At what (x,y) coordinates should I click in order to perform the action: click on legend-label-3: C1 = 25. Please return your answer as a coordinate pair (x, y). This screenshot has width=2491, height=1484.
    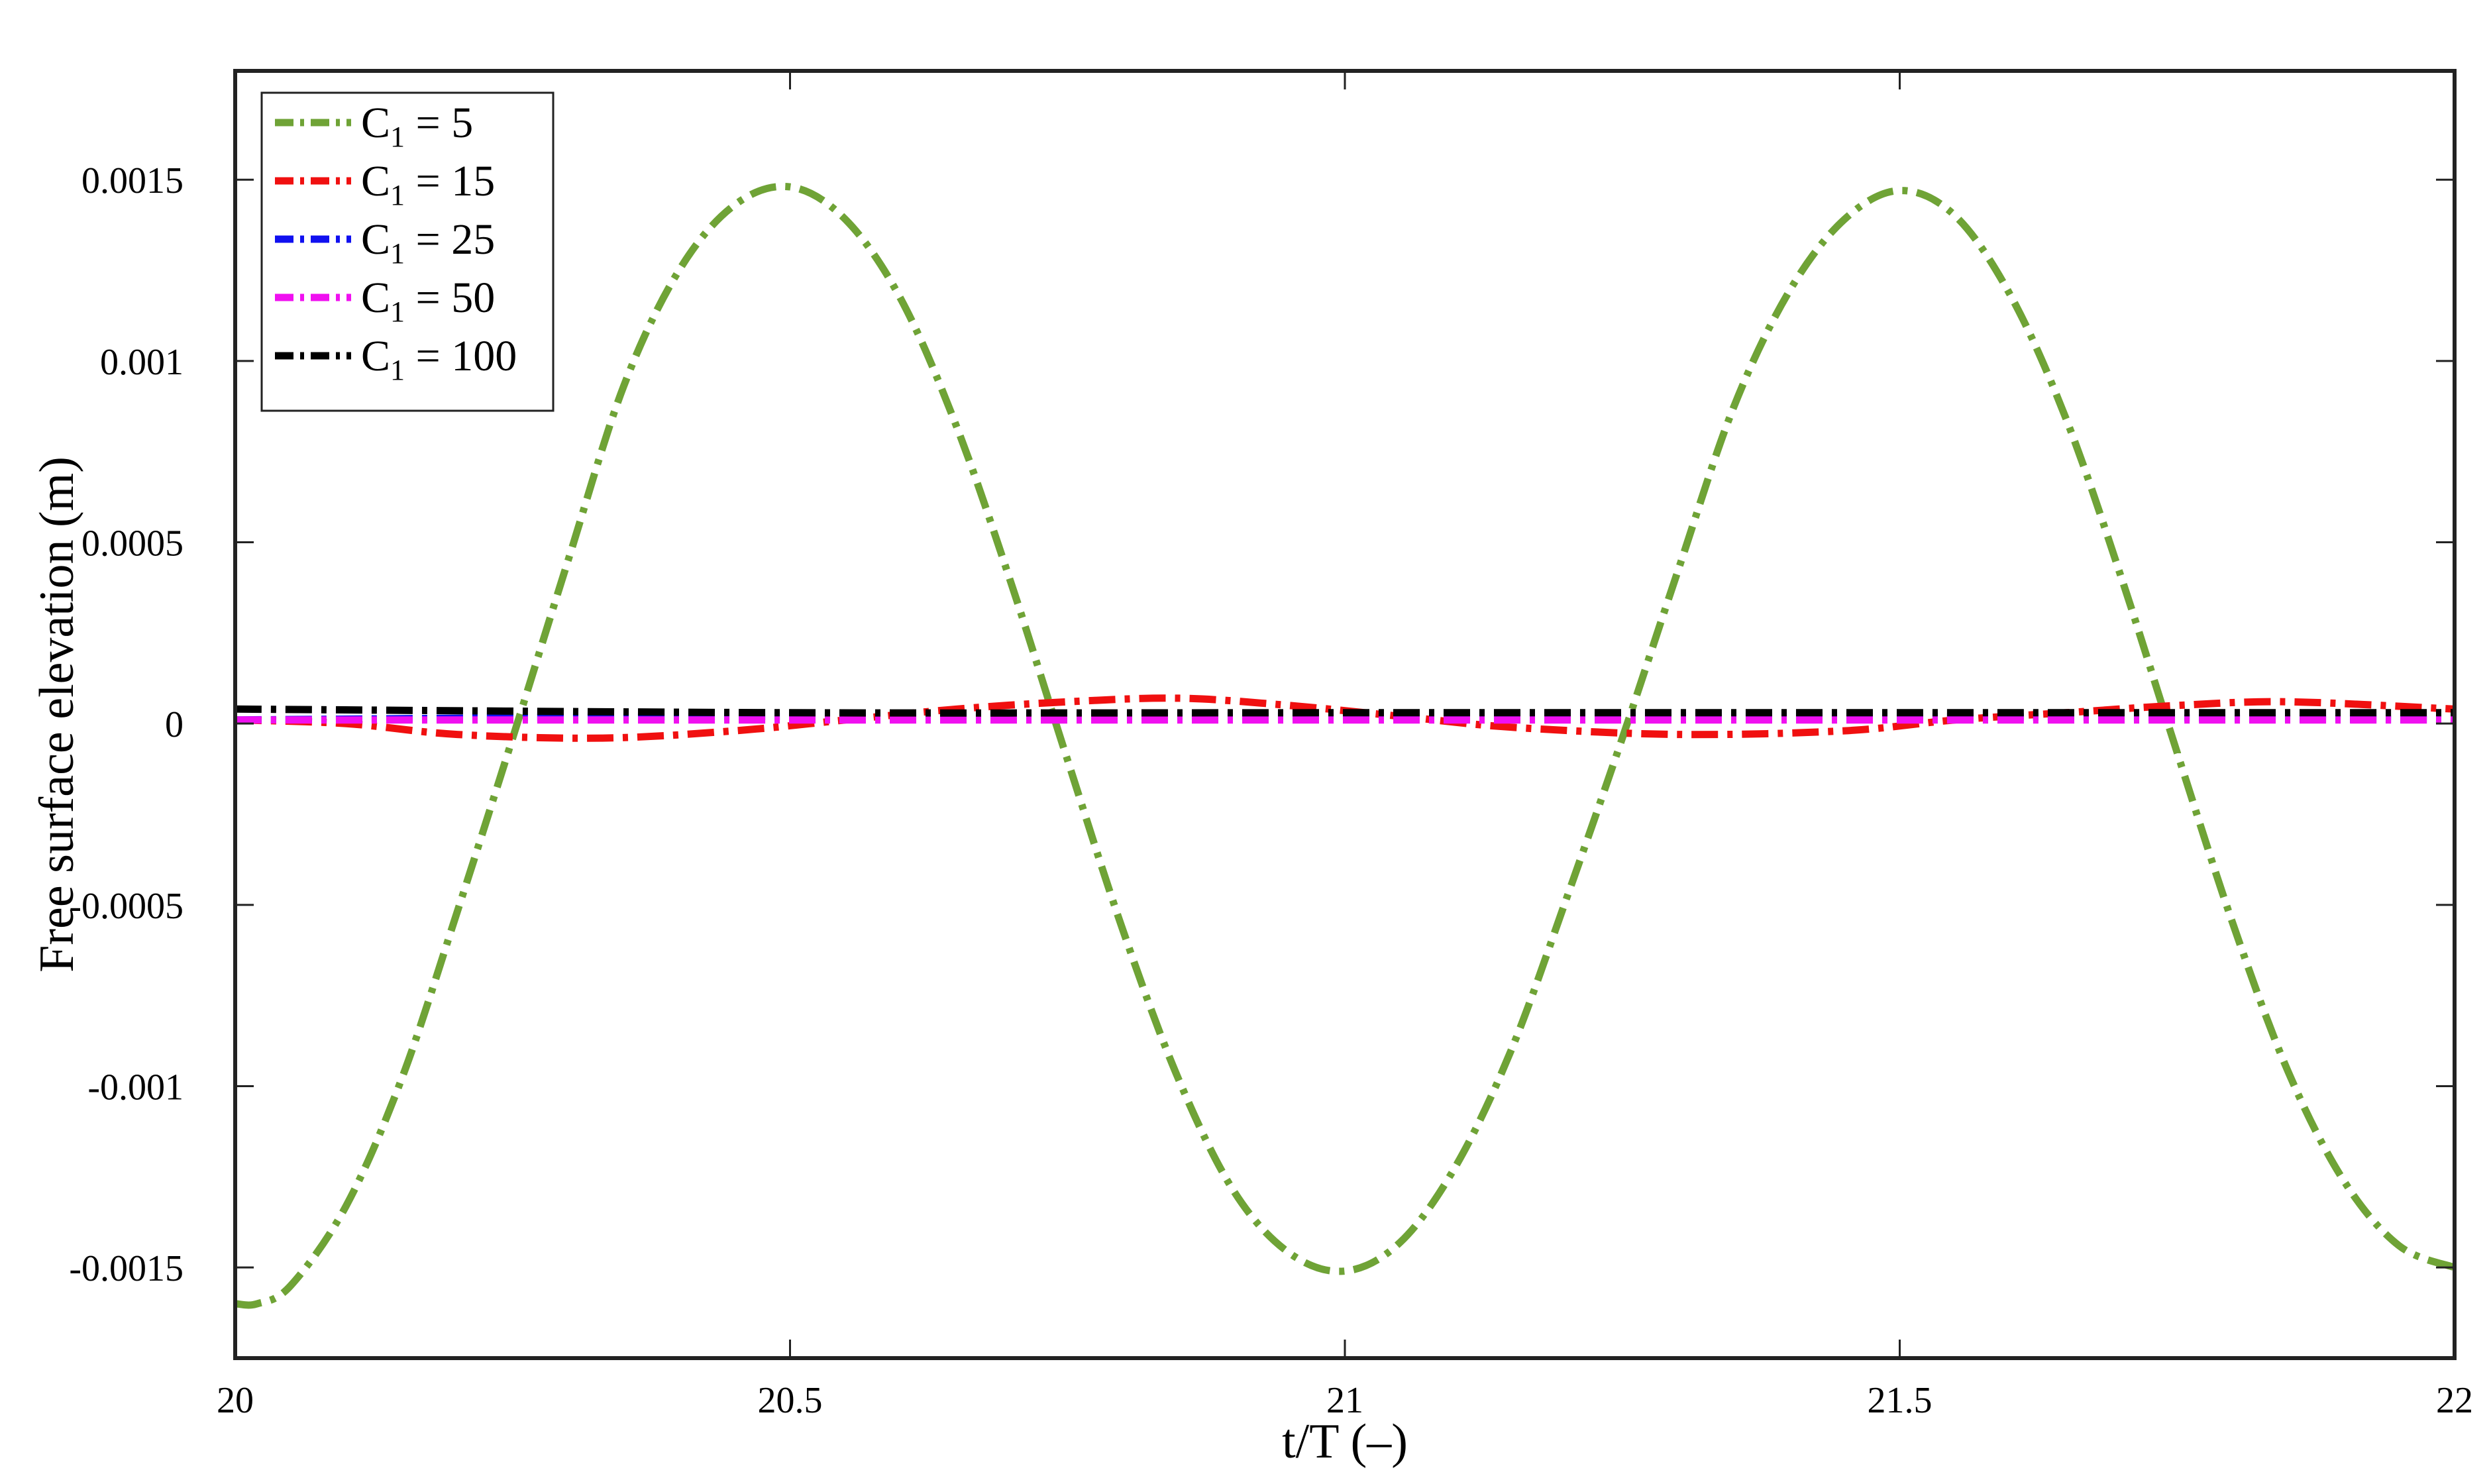
    Looking at the image, I should click on (428, 242).